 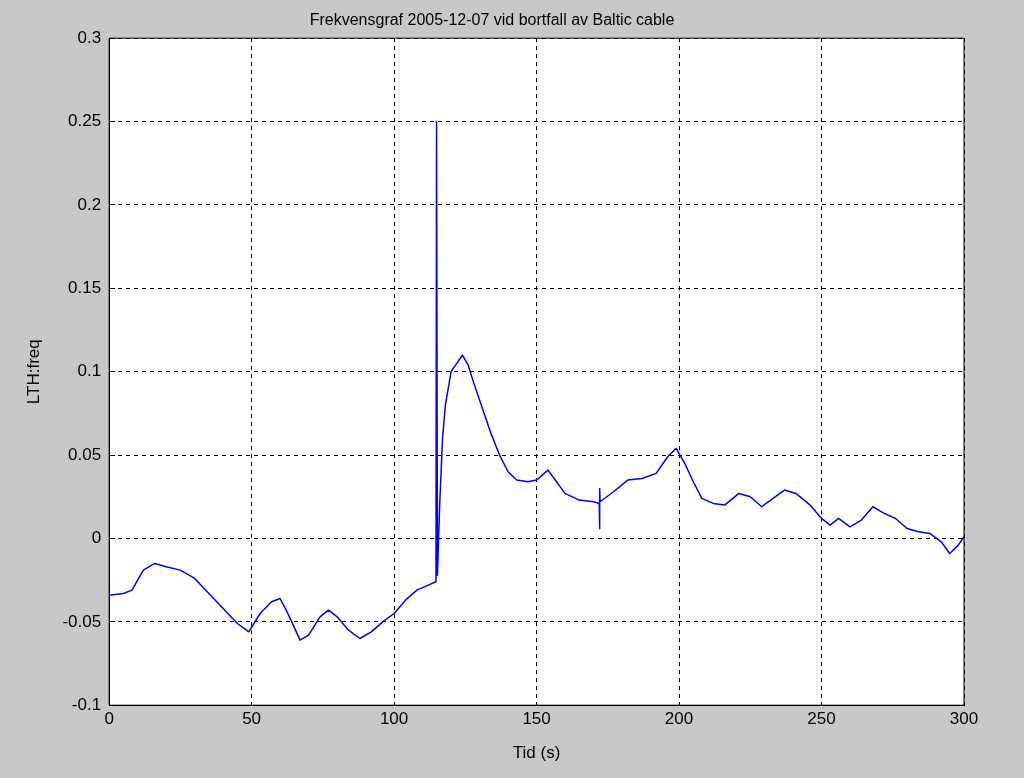 What do you see at coordinates (679, 719) in the screenshot?
I see `x-tick-label: 200` at bounding box center [679, 719].